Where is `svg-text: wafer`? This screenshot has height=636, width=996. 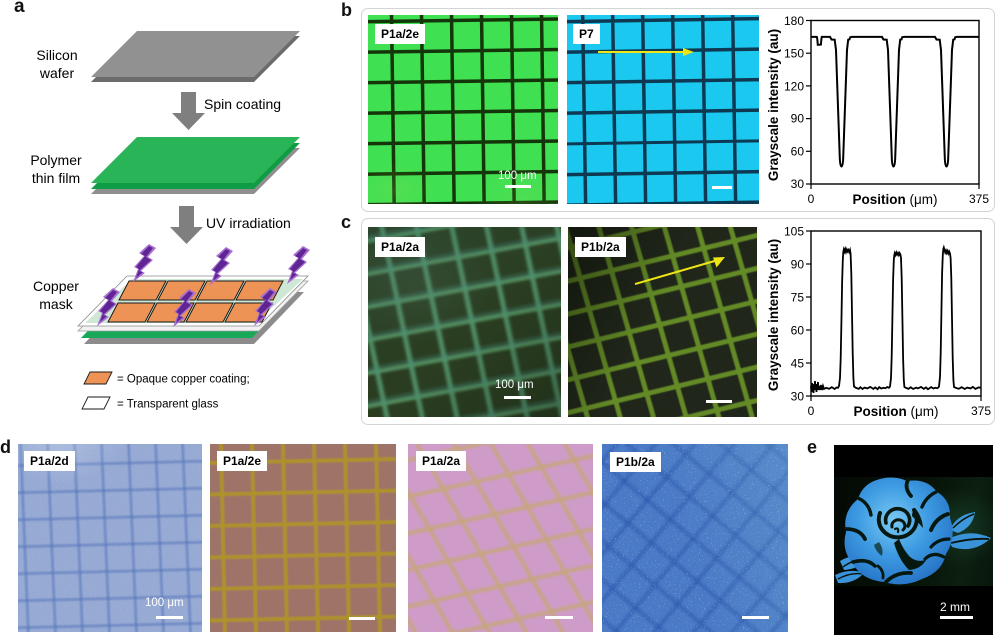 svg-text: wafer is located at coordinates (57, 73).